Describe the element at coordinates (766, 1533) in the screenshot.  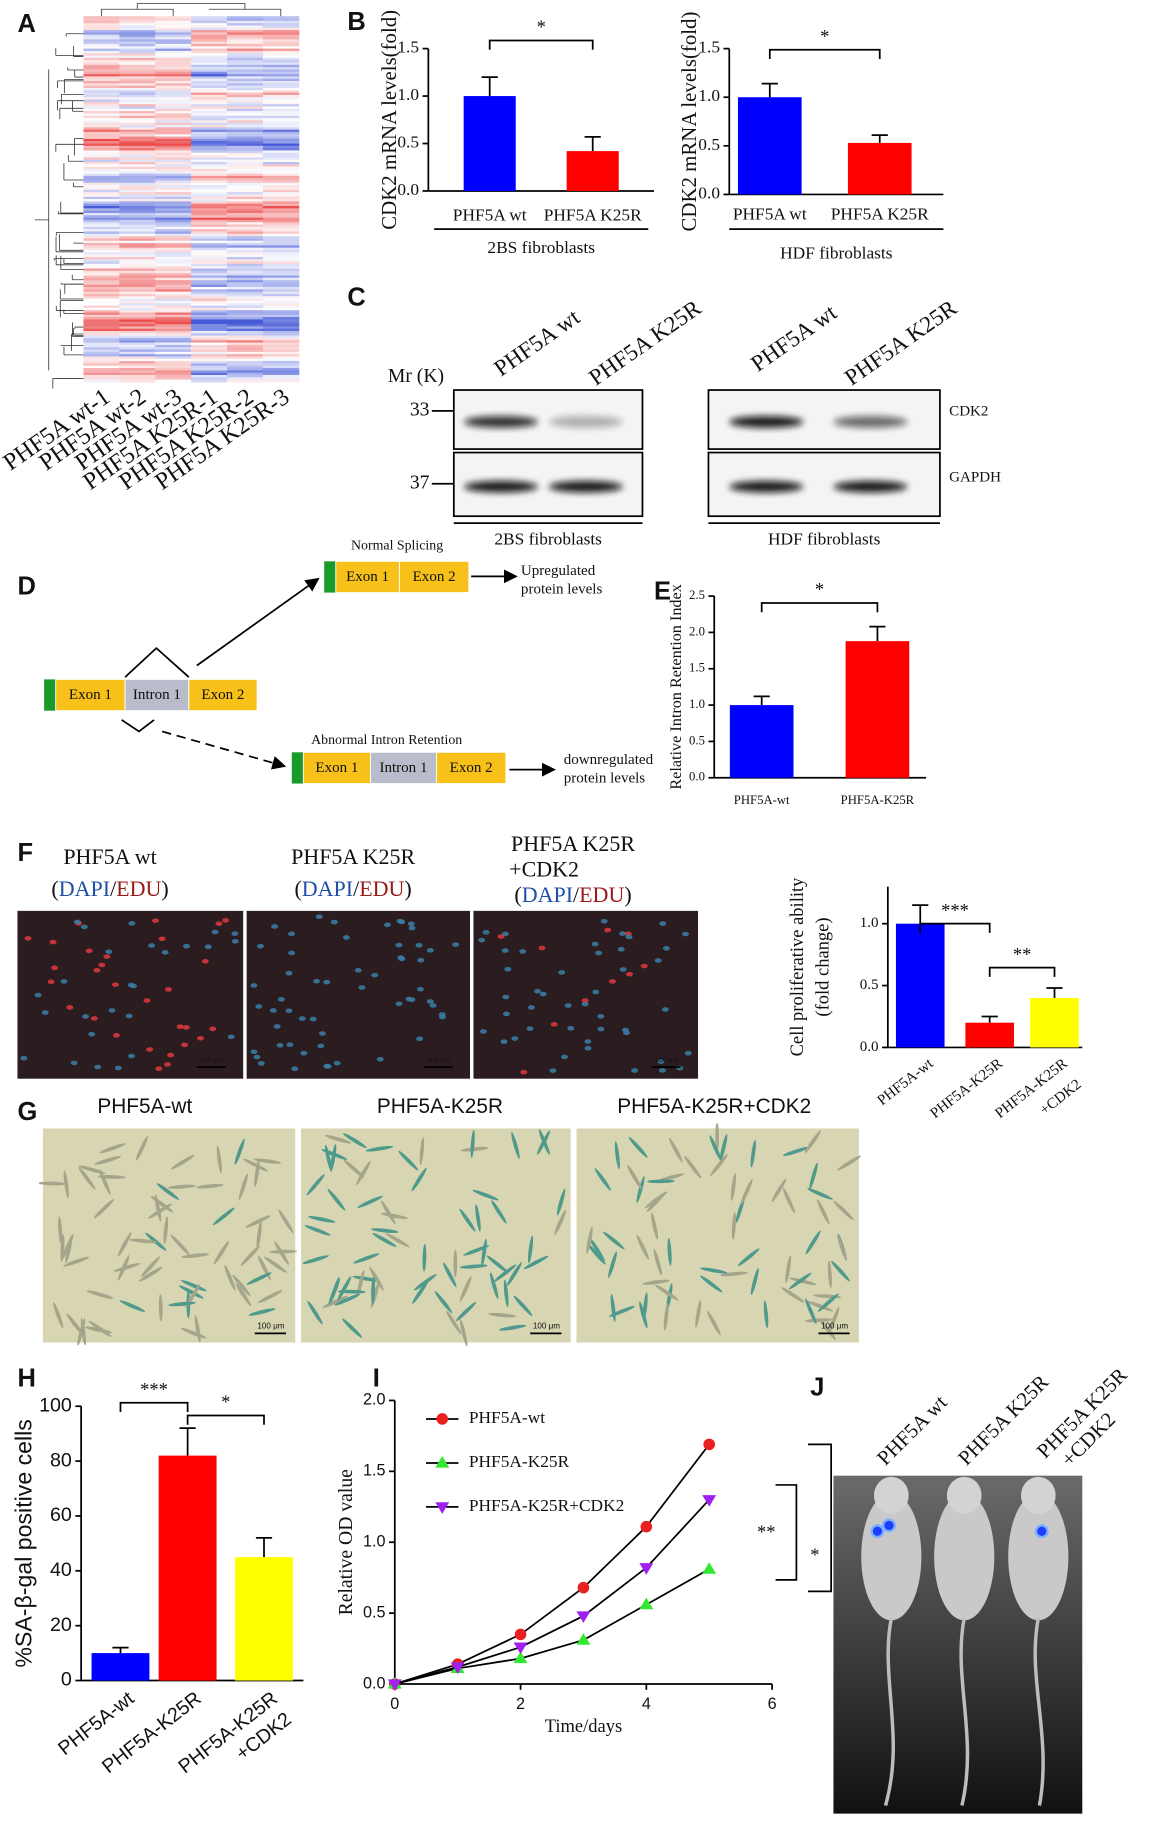
I see `significance-label: **` at that location.